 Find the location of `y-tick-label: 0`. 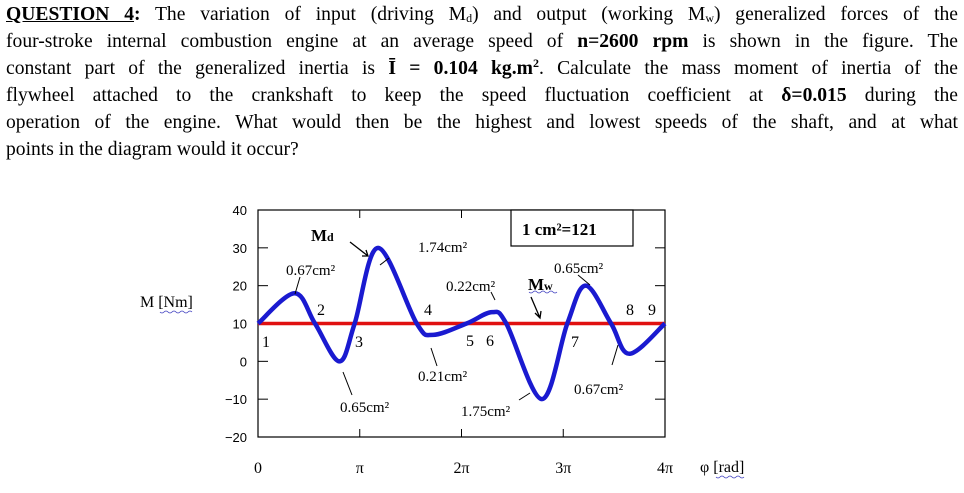

y-tick-label: 0 is located at coordinates (243, 361).